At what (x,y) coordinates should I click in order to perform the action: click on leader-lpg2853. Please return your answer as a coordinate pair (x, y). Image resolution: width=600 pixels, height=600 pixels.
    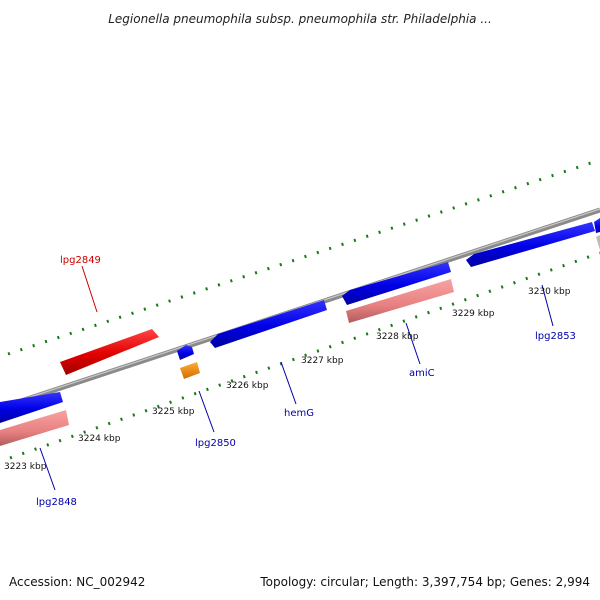
    Looking at the image, I should click on (547, 305).